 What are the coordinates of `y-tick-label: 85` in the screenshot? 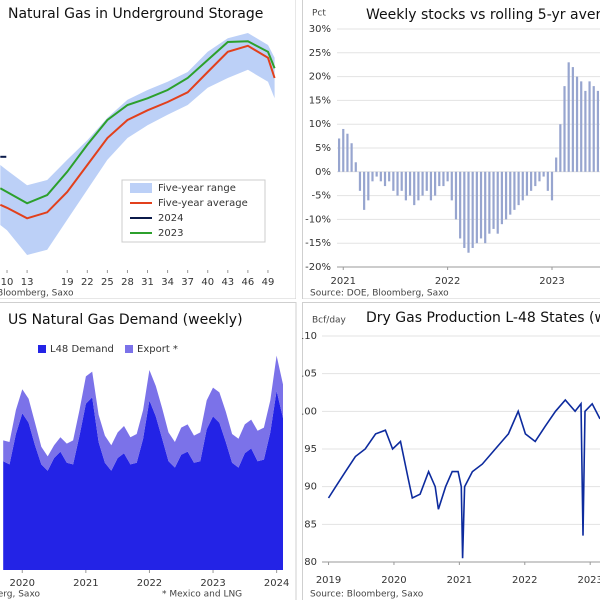 It's located at (310, 524).